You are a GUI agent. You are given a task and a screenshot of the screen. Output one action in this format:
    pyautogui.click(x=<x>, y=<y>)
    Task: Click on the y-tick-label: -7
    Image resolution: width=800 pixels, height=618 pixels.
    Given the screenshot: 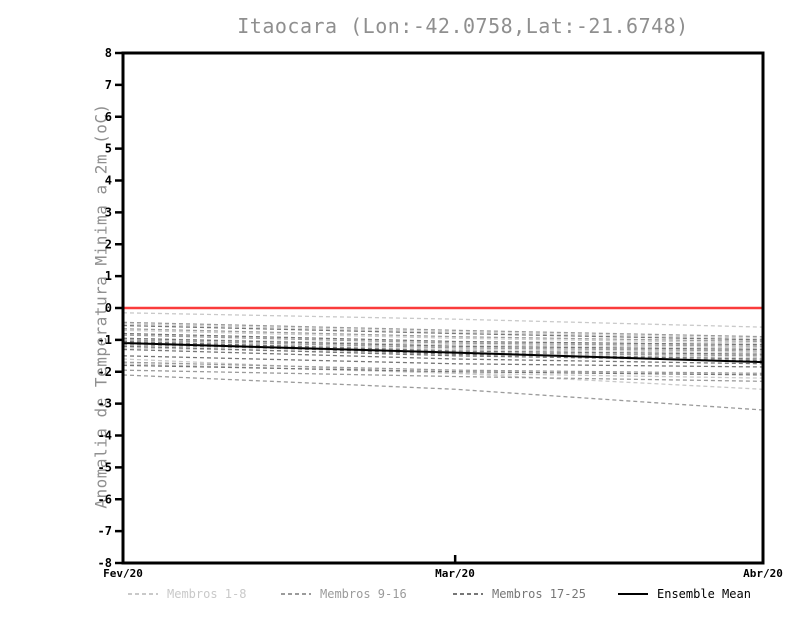 What is the action you would take?
    pyautogui.click(x=105, y=531)
    